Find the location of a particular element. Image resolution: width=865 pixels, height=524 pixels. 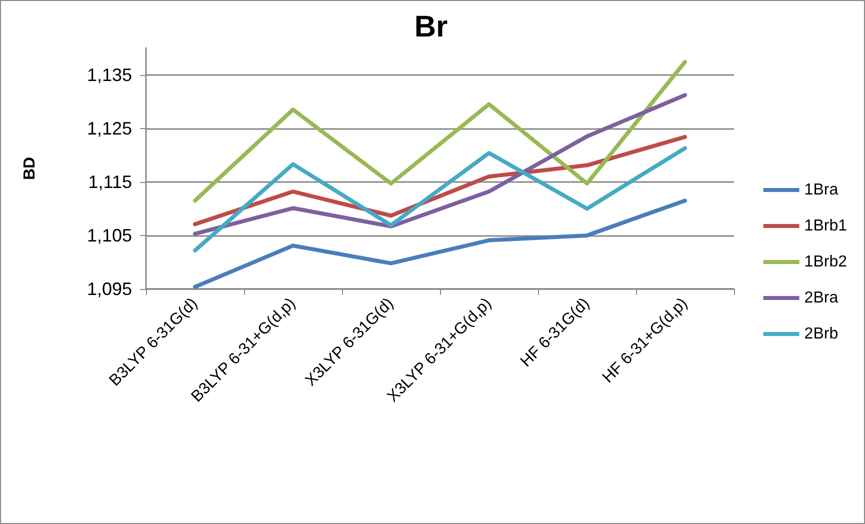

y-tick-label: 1,135 is located at coordinates (109, 74).